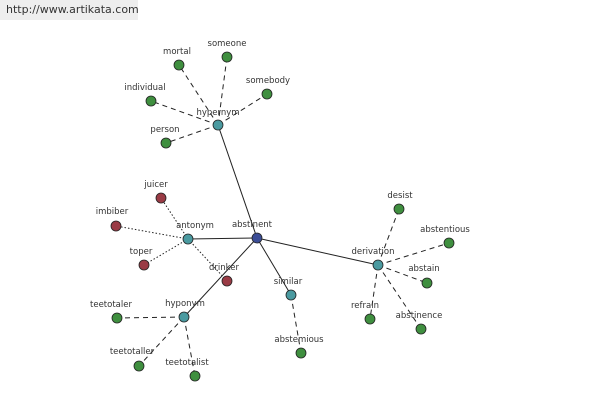 This screenshot has height=400, width=600. I want to click on node-label: abstentious, so click(445, 230).